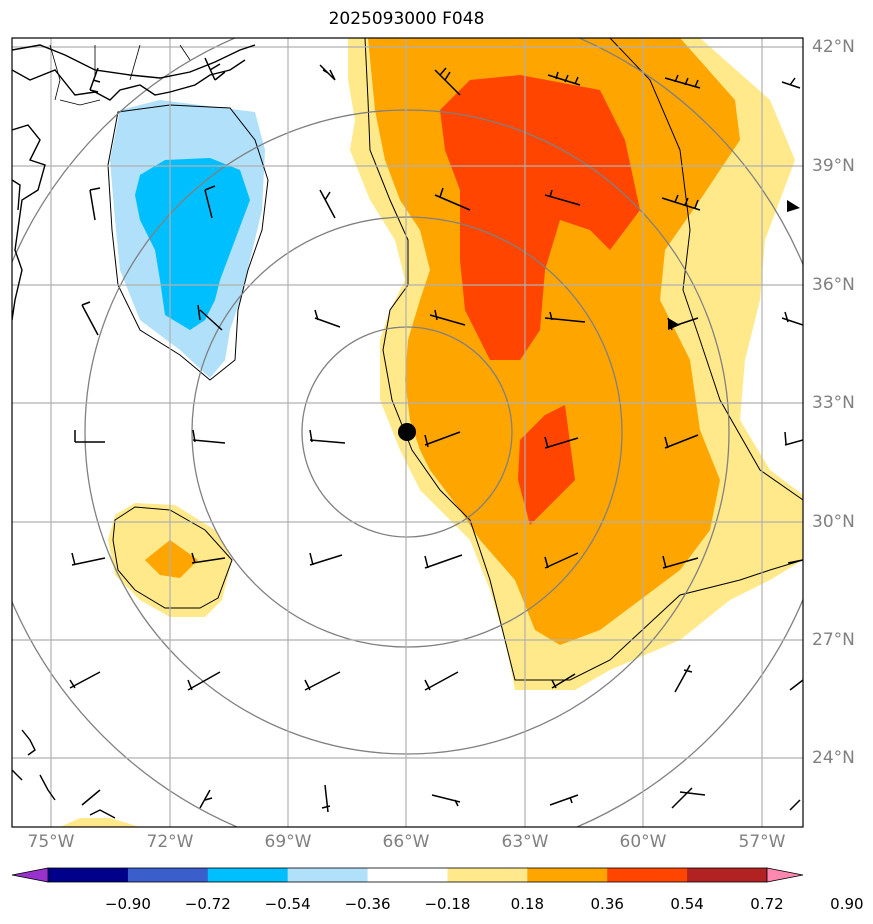  I want to click on contour-southwest, so click(172, 557).